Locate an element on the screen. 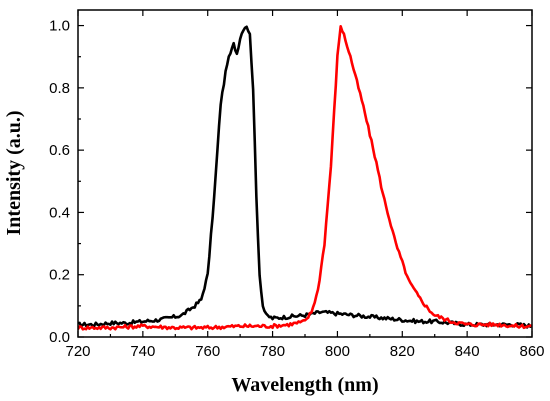 The height and width of the screenshot is (401, 550). x-tick-label: 780 is located at coordinates (272, 351).